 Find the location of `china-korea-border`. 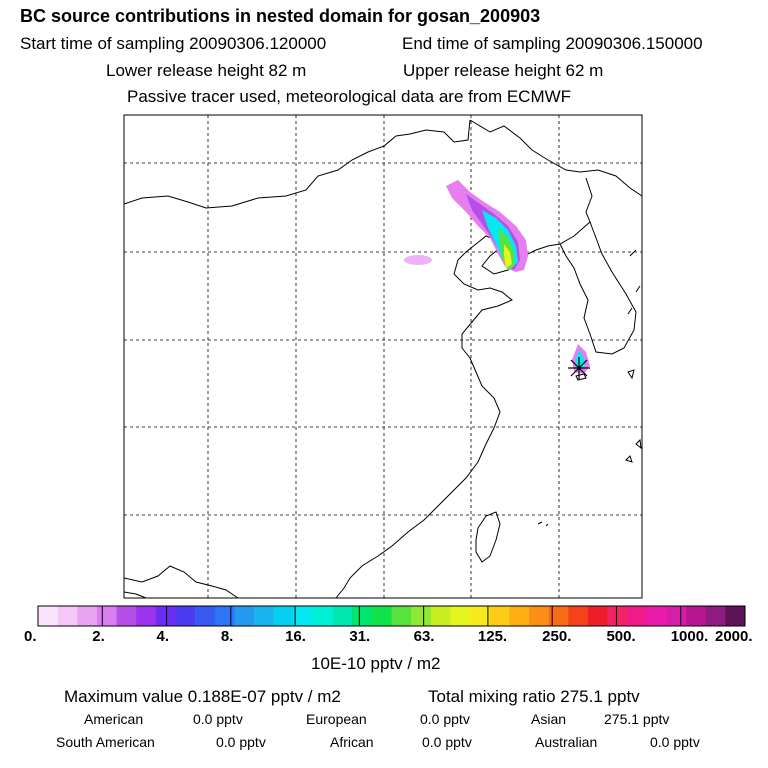

china-korea-border is located at coordinates (555, 220).